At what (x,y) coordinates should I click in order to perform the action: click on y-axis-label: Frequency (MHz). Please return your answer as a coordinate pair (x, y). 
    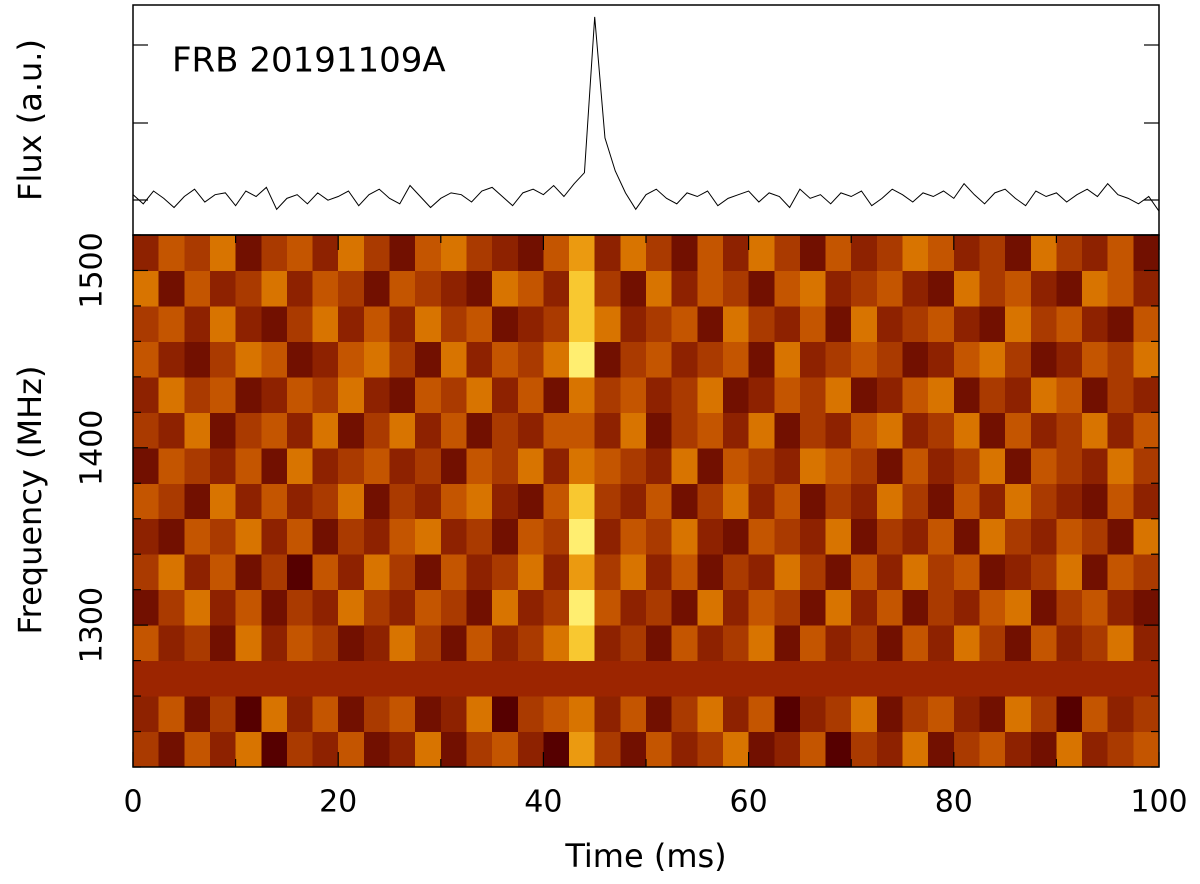
    Looking at the image, I should click on (30, 500).